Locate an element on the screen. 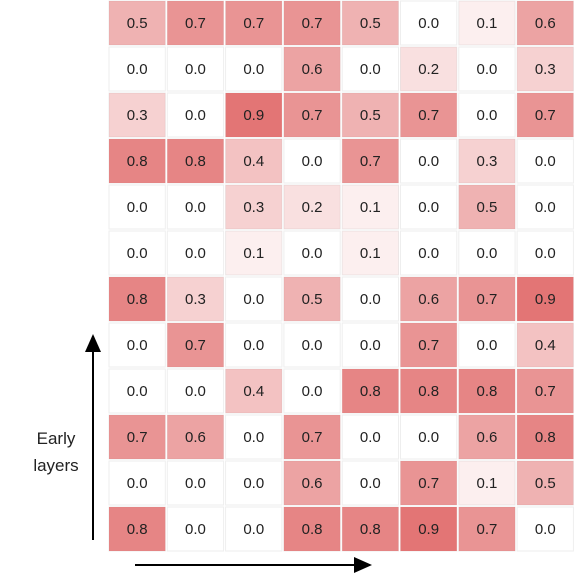 The height and width of the screenshot is (579, 583). cell-label: 0.3 is located at coordinates (487, 161).